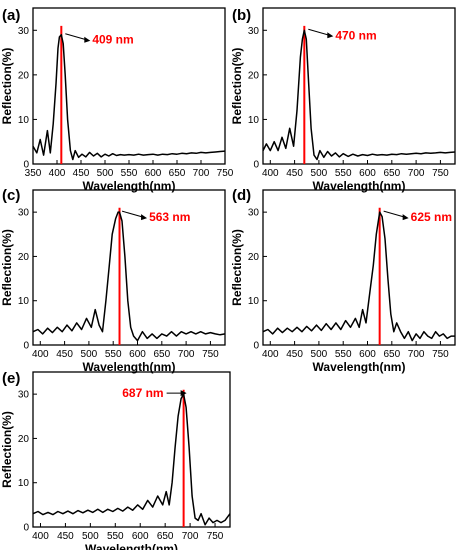  I want to click on panel-label: (e), so click(11, 378).